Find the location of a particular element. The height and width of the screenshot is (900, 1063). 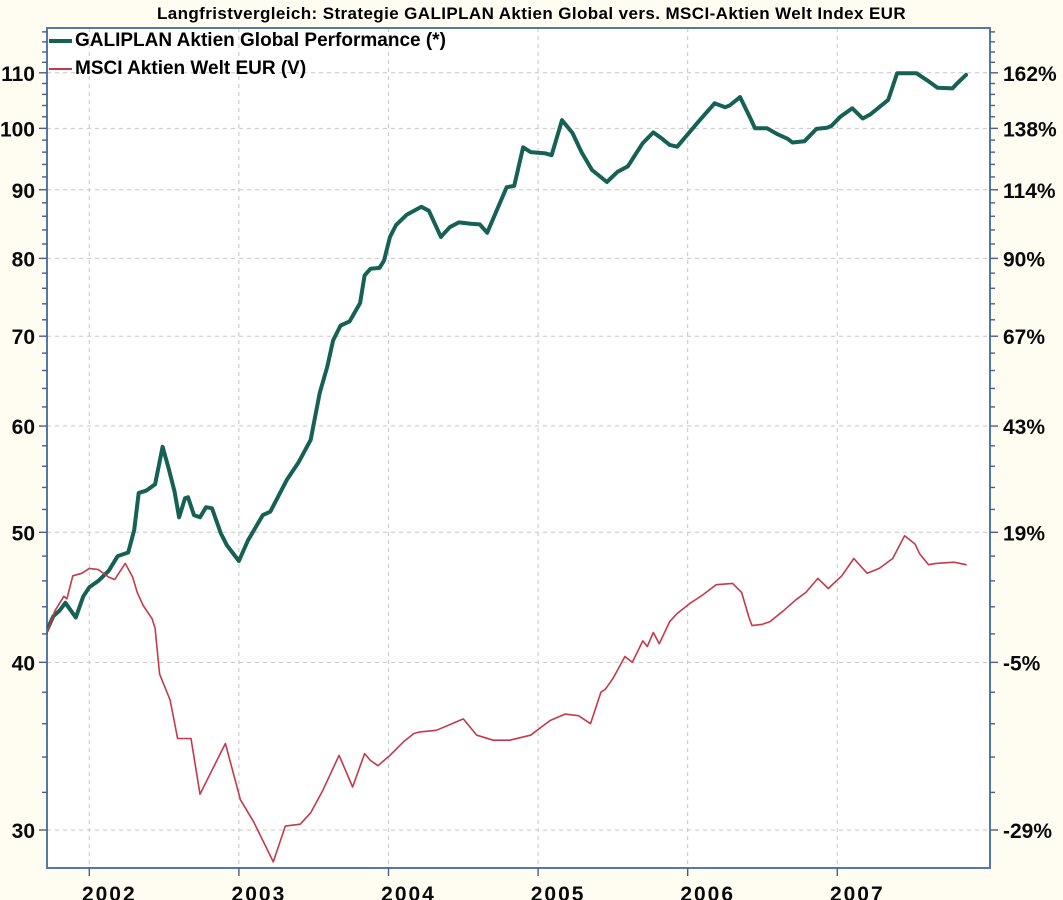

y-right-tick-label: 114% is located at coordinates (1029, 191).